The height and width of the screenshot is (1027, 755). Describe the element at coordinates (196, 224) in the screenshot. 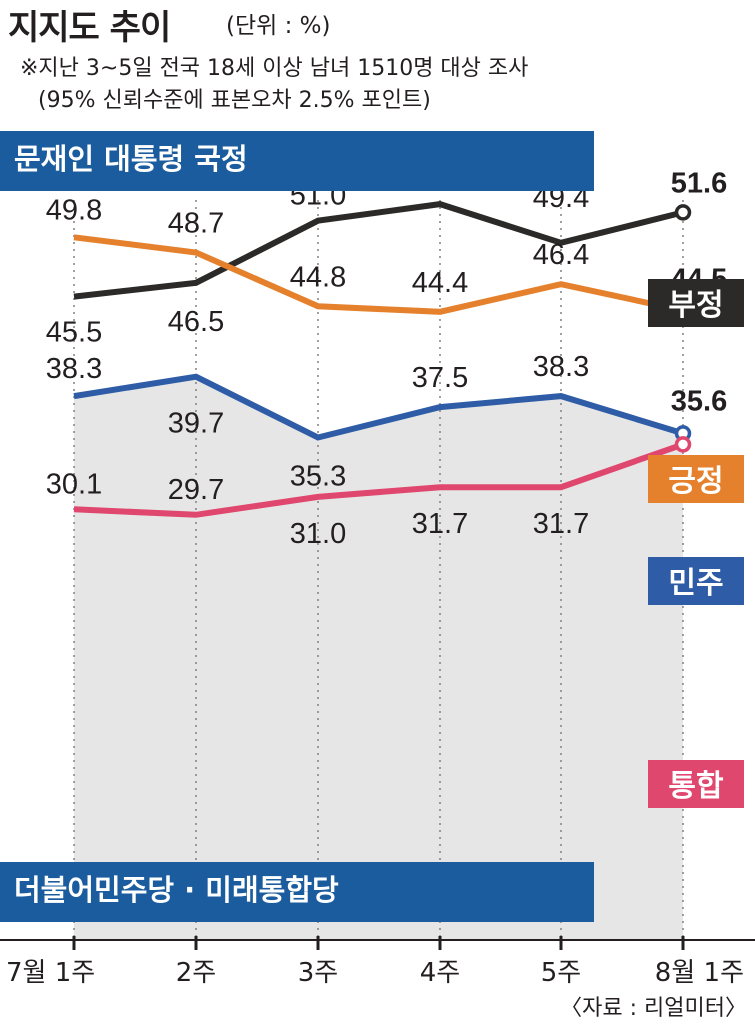

I see `data-label-긍정-2: 48.7` at that location.